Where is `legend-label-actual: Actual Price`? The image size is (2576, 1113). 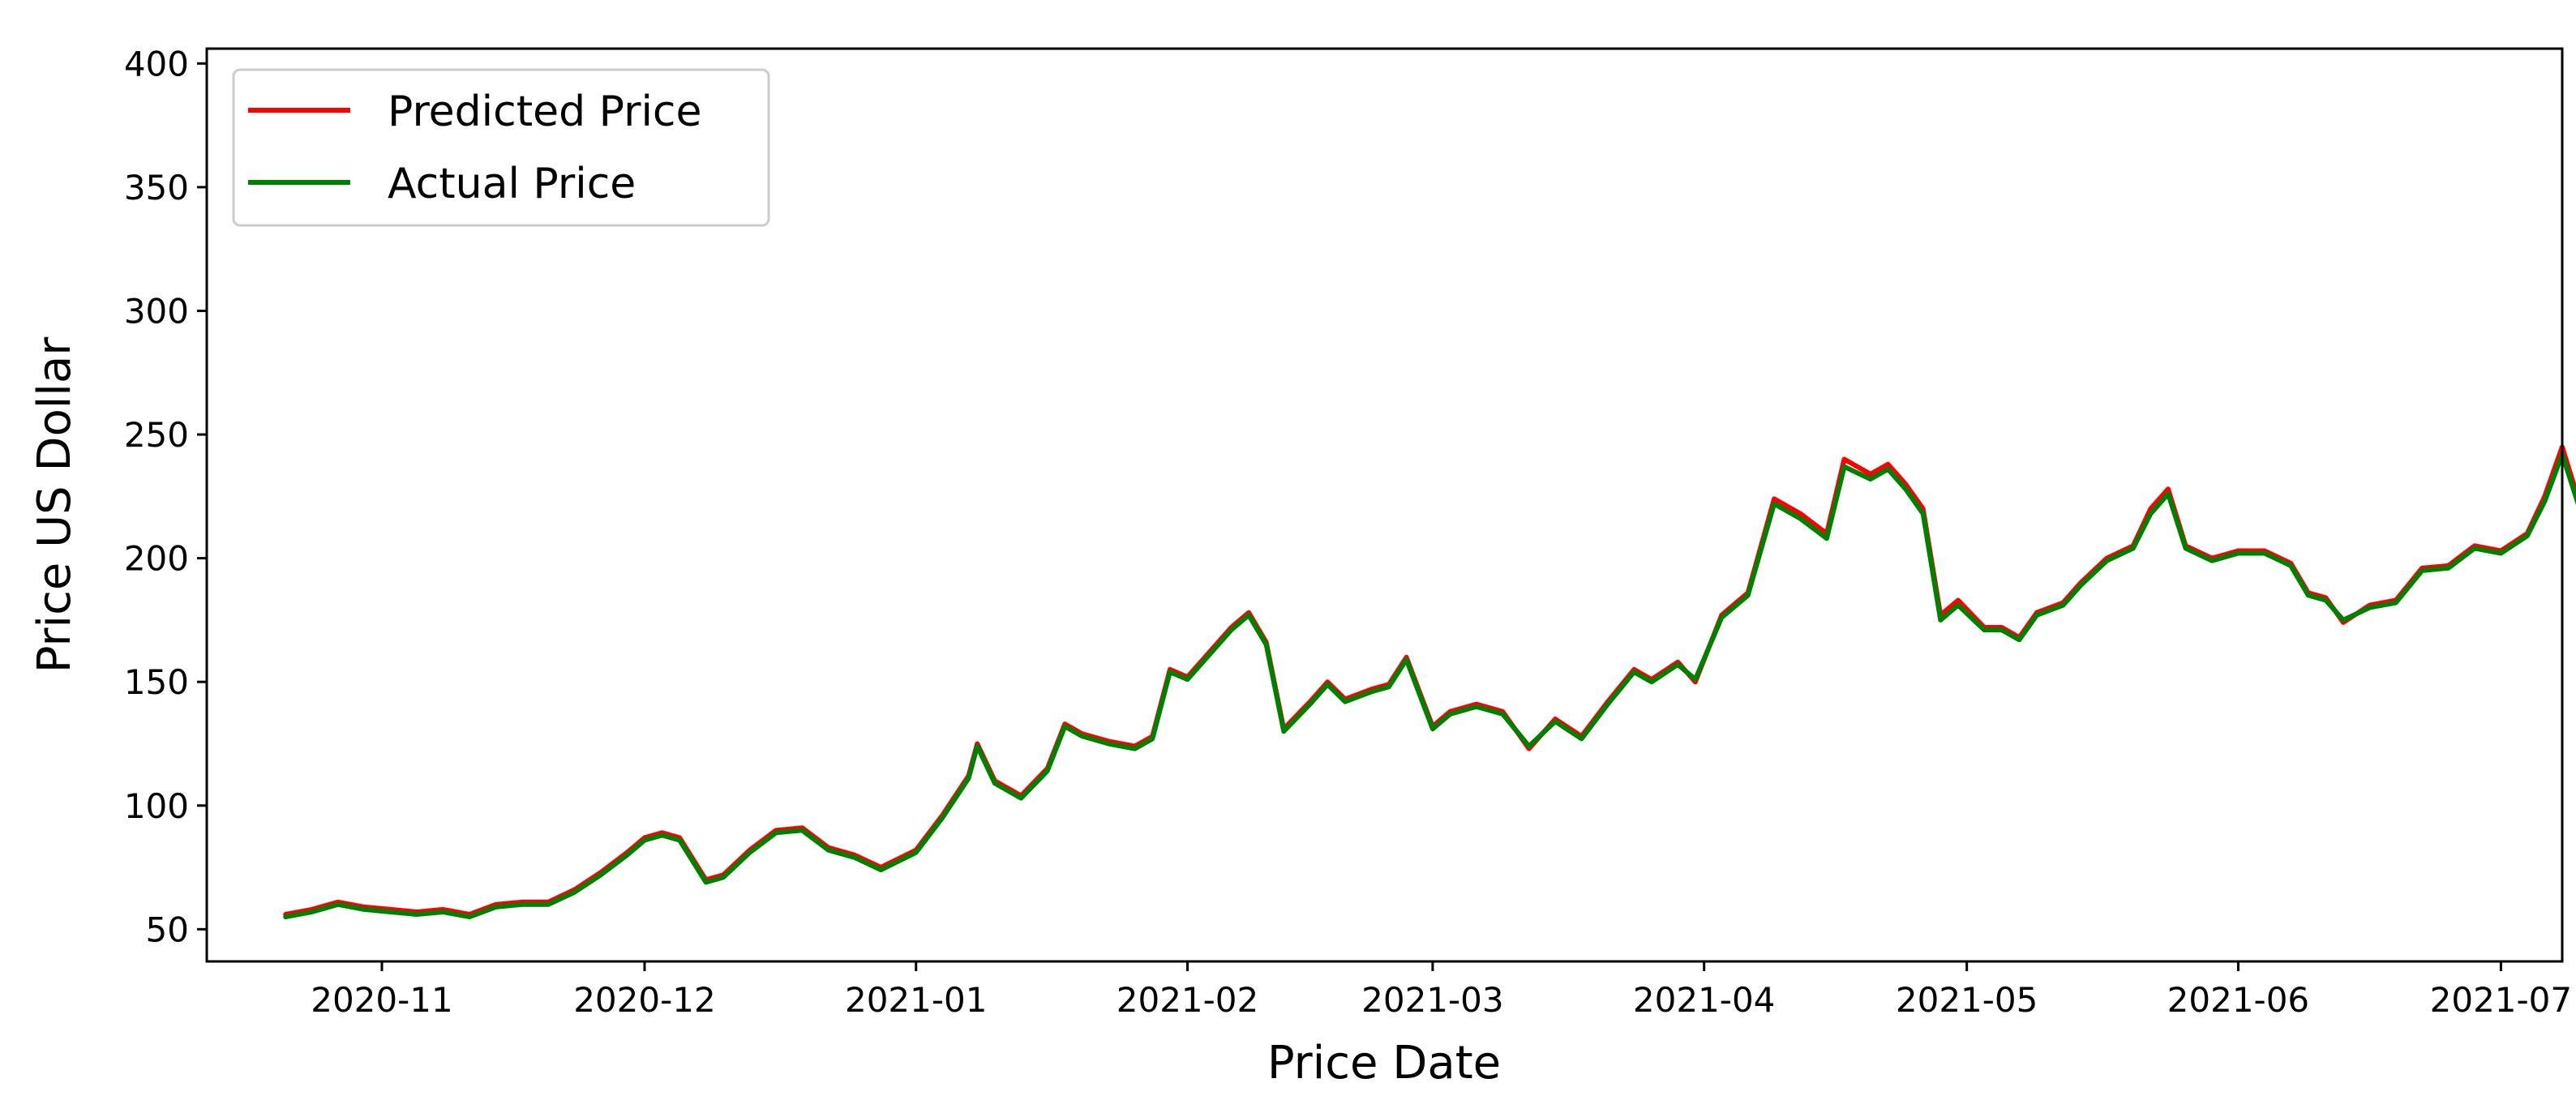 legend-label-actual: Actual Price is located at coordinates (512, 184).